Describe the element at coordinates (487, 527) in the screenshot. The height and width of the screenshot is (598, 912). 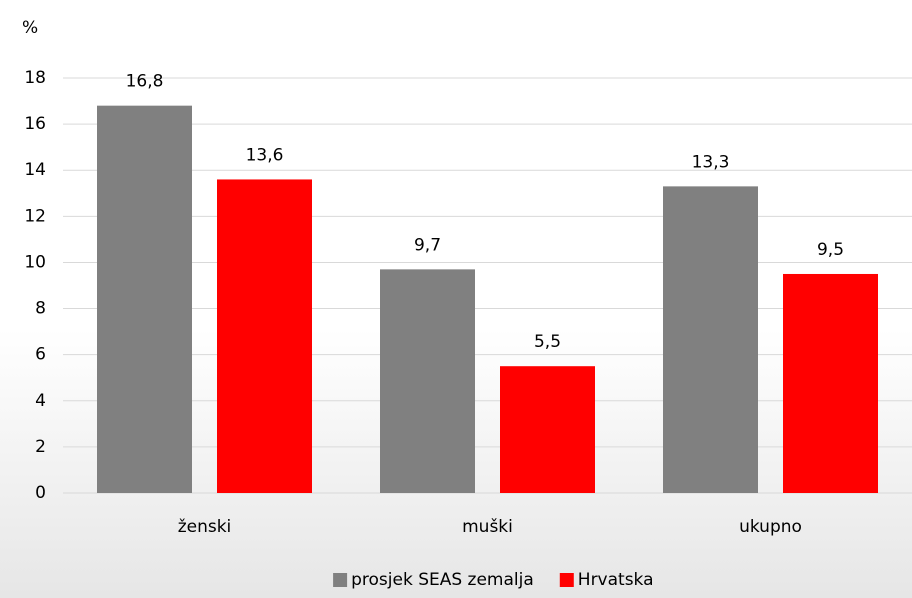
I see `x-tick-label: muški` at that location.